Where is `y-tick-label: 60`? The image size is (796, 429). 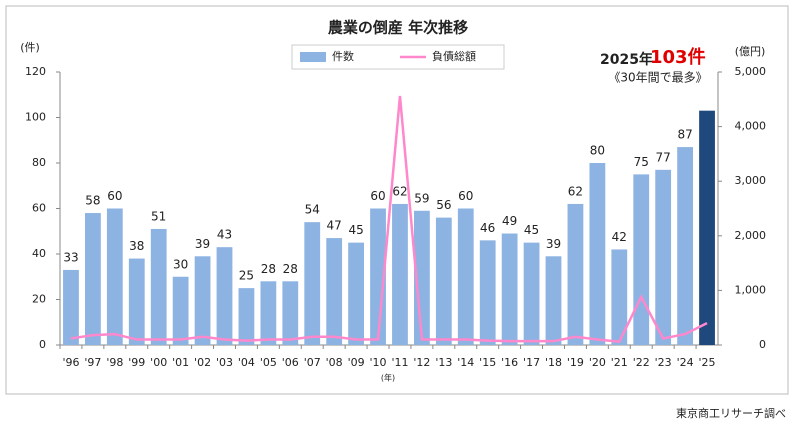
y-tick-label: 60 is located at coordinates (39, 208).